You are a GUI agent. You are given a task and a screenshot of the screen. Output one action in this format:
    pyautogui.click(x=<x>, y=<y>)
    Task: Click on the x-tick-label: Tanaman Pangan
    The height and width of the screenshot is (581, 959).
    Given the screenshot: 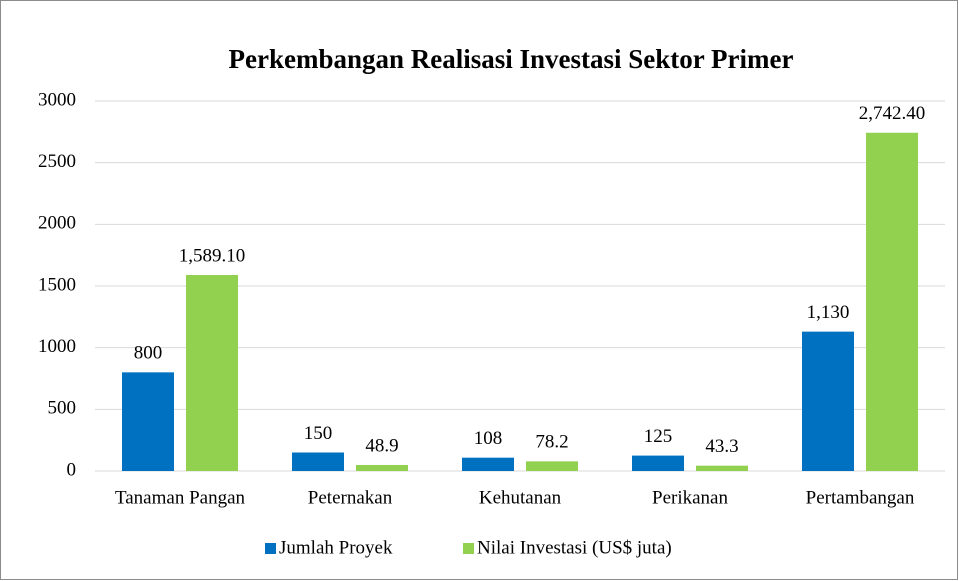 What is the action you would take?
    pyautogui.click(x=180, y=497)
    